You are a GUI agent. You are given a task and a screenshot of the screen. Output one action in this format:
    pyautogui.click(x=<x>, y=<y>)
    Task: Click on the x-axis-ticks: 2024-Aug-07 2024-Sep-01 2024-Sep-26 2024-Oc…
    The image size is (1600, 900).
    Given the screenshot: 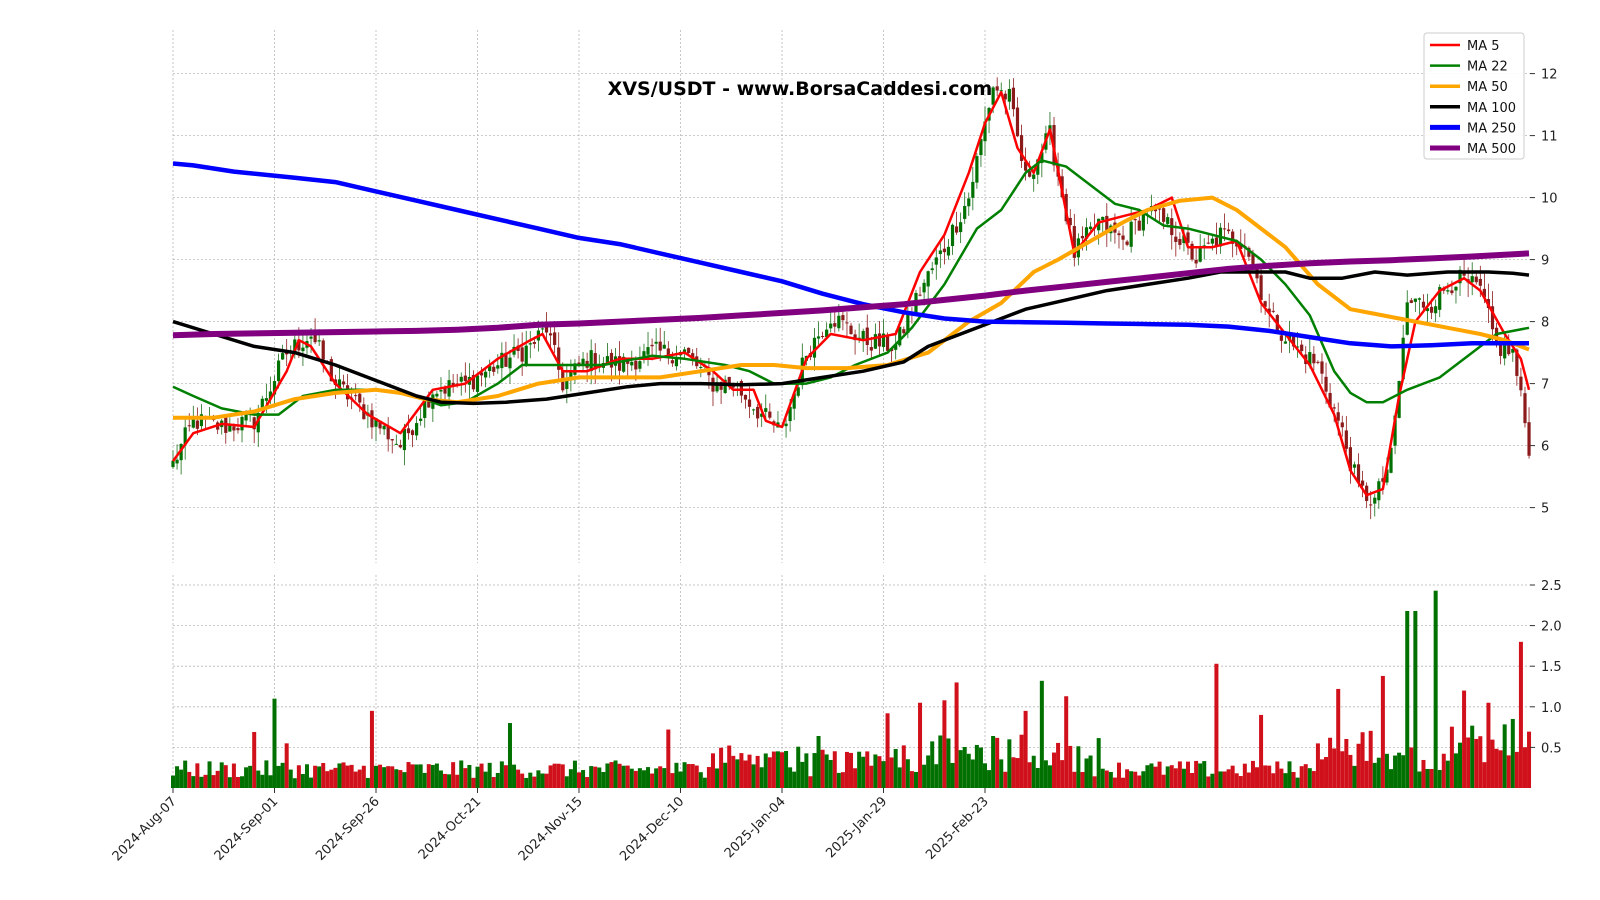 What is the action you would take?
    pyautogui.click(x=551, y=826)
    